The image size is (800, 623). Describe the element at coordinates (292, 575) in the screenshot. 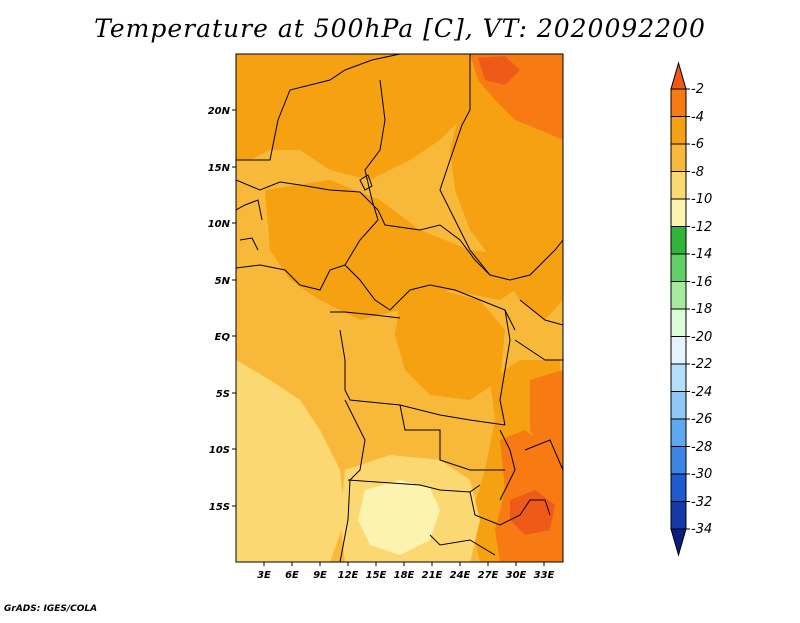

I see `lon-label-6e: 6E` at that location.